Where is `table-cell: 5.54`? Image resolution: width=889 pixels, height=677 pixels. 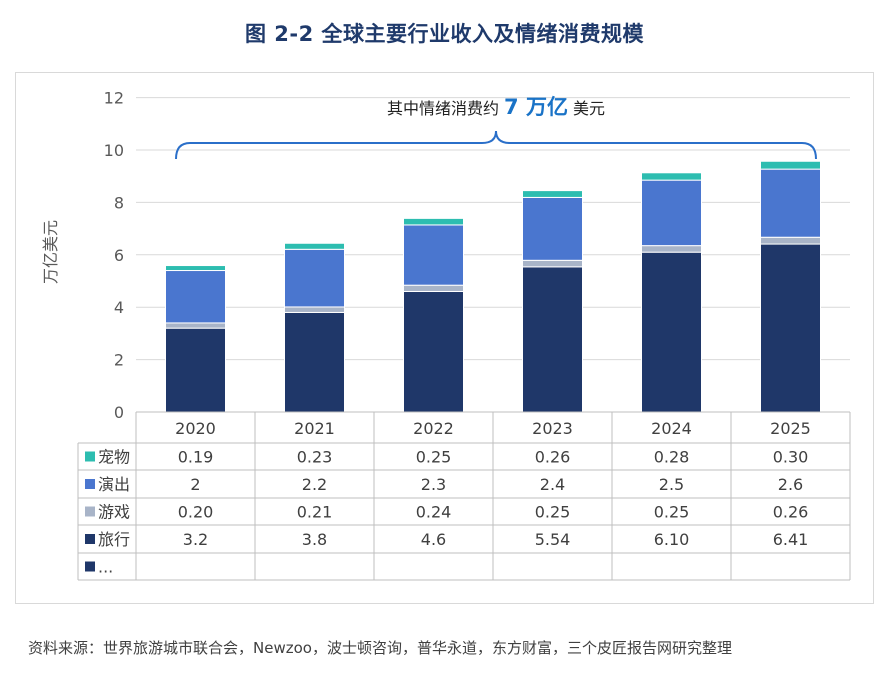 table-cell: 5.54 is located at coordinates (553, 539).